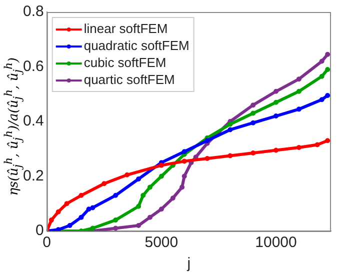  What do you see at coordinates (33, 121) in the screenshot?
I see `y-tick-label: 0.4` at bounding box center [33, 121].